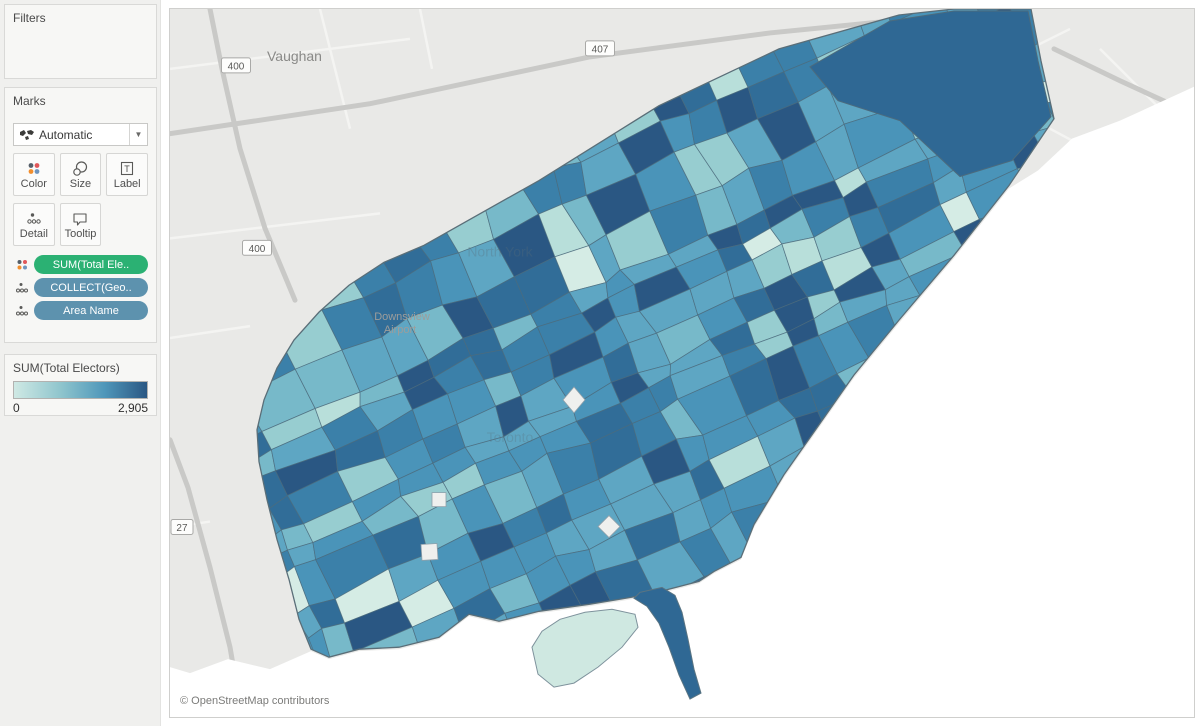  Describe the element at coordinates (29, 101) in the screenshot. I see `marks-title: Marks` at that location.